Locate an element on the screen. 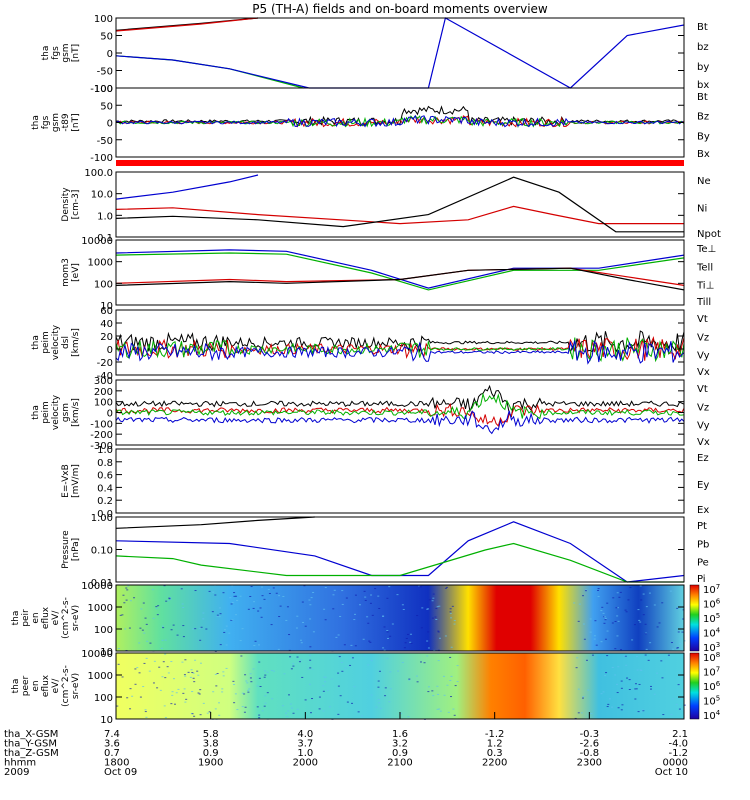 This screenshot has height=800, width=750. y-tick-label: 1000 is located at coordinates (100, 263).